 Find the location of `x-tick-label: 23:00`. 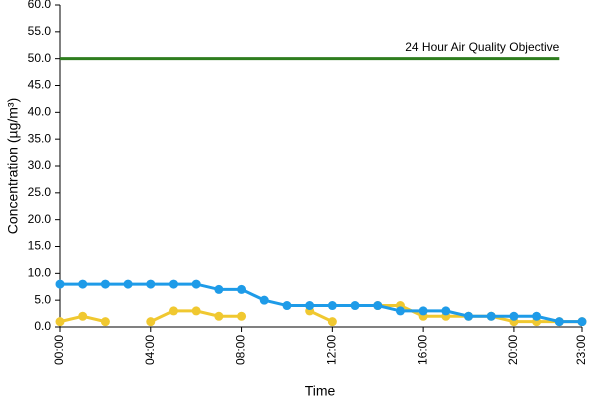

x-tick-label: 23:00 is located at coordinates (581, 350).